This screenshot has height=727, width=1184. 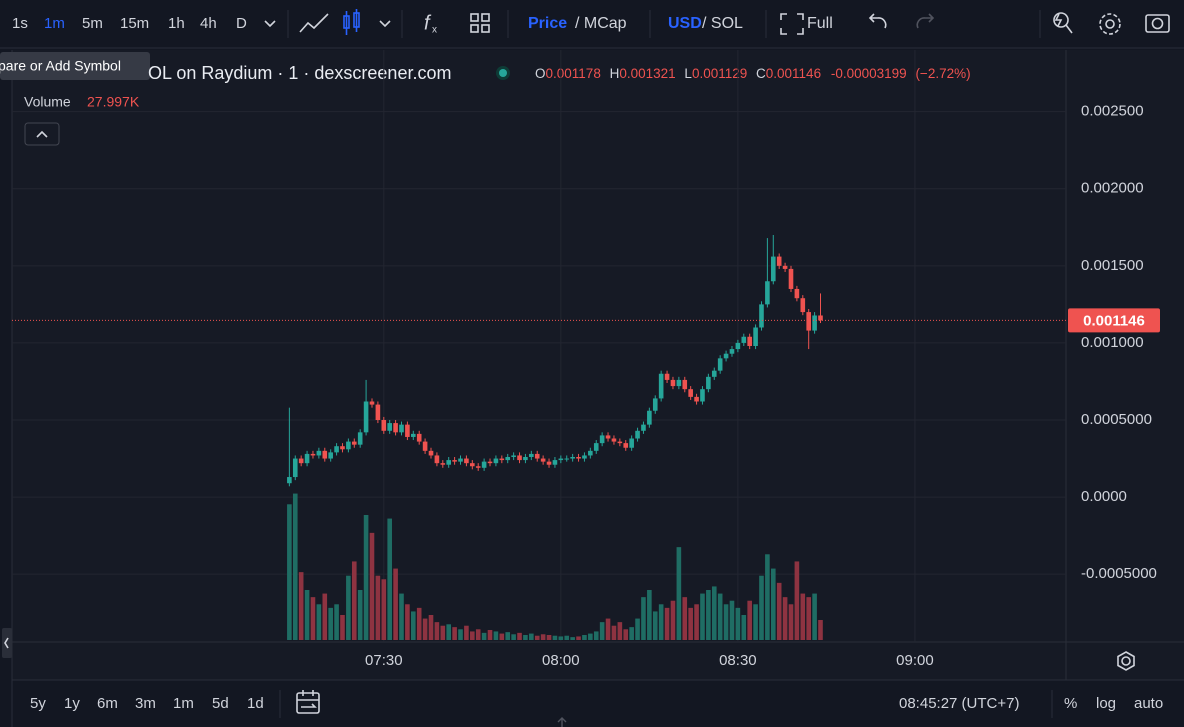 I want to click on range-button: 1m, so click(x=183, y=703).